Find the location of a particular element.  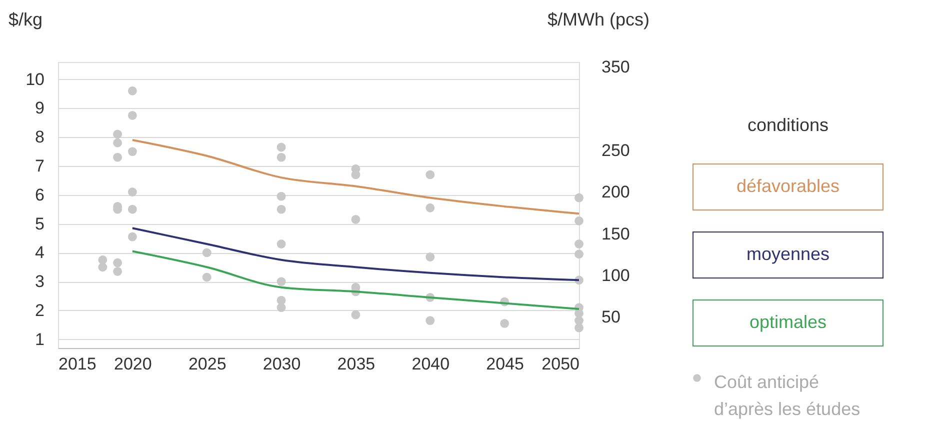

y-tick-label: 10 is located at coordinates (35, 79).